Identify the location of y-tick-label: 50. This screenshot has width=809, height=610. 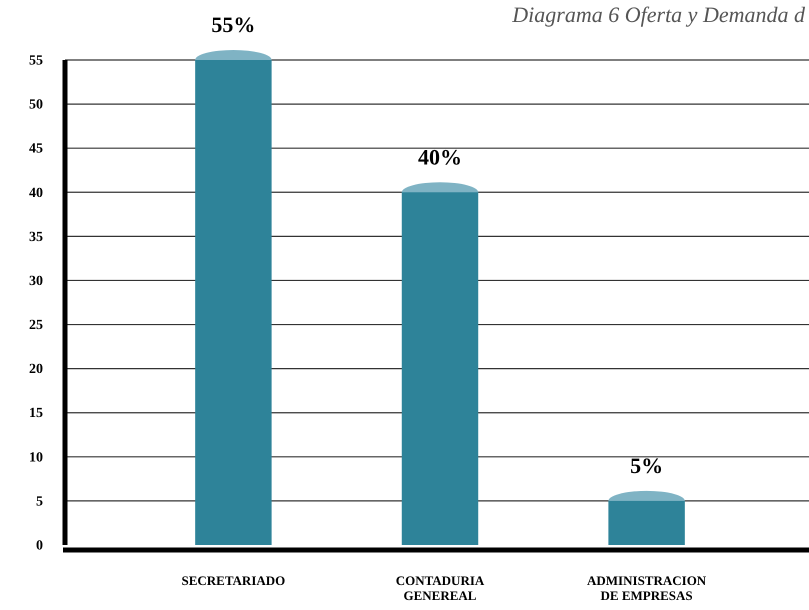
(36, 105).